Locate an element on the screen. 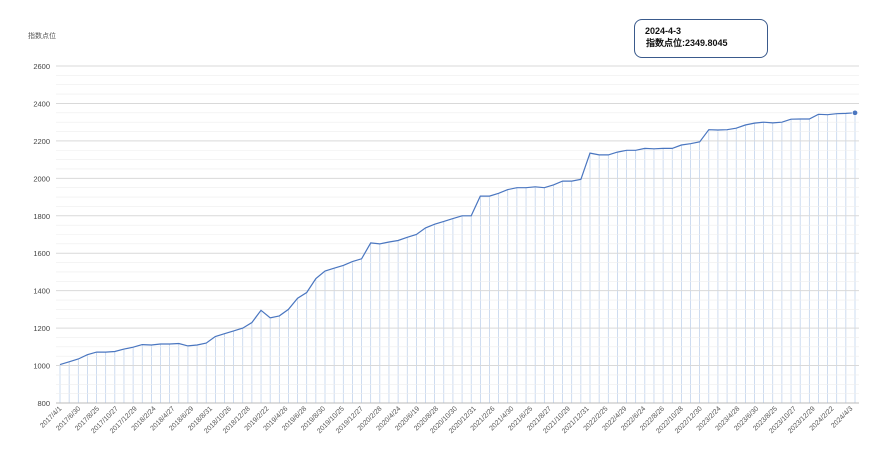 This screenshot has height=452, width=879. data-tooltip: 2024-4-3 指数点位:2349.8045 is located at coordinates (701, 38).